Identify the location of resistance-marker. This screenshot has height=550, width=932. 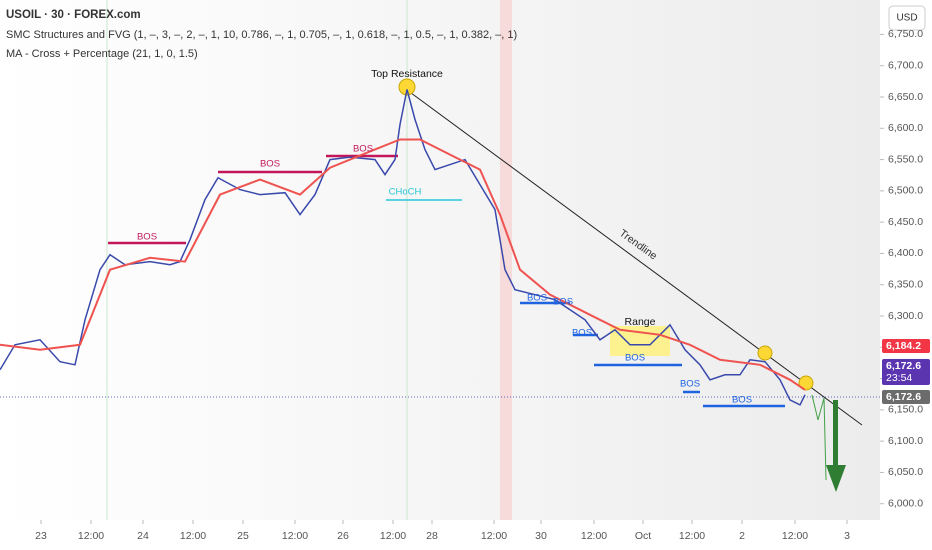
(407, 87).